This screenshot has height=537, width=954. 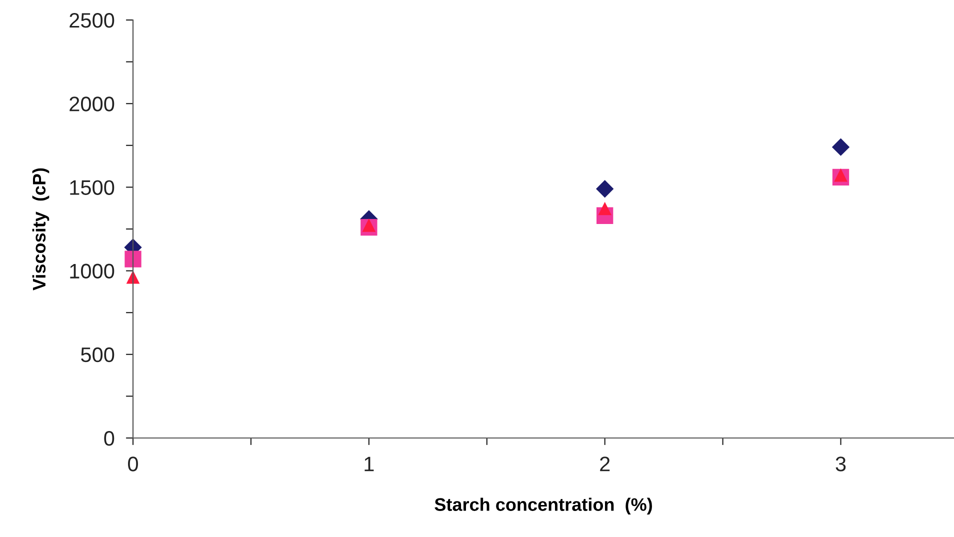 I want to click on y-axis-title: Viscosity (cP), so click(x=41, y=229).